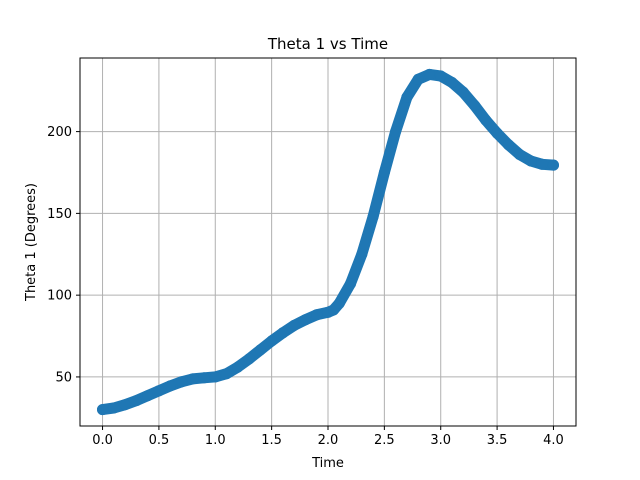  Describe the element at coordinates (59, 132) in the screenshot. I see `y-tick-label: 200` at that location.